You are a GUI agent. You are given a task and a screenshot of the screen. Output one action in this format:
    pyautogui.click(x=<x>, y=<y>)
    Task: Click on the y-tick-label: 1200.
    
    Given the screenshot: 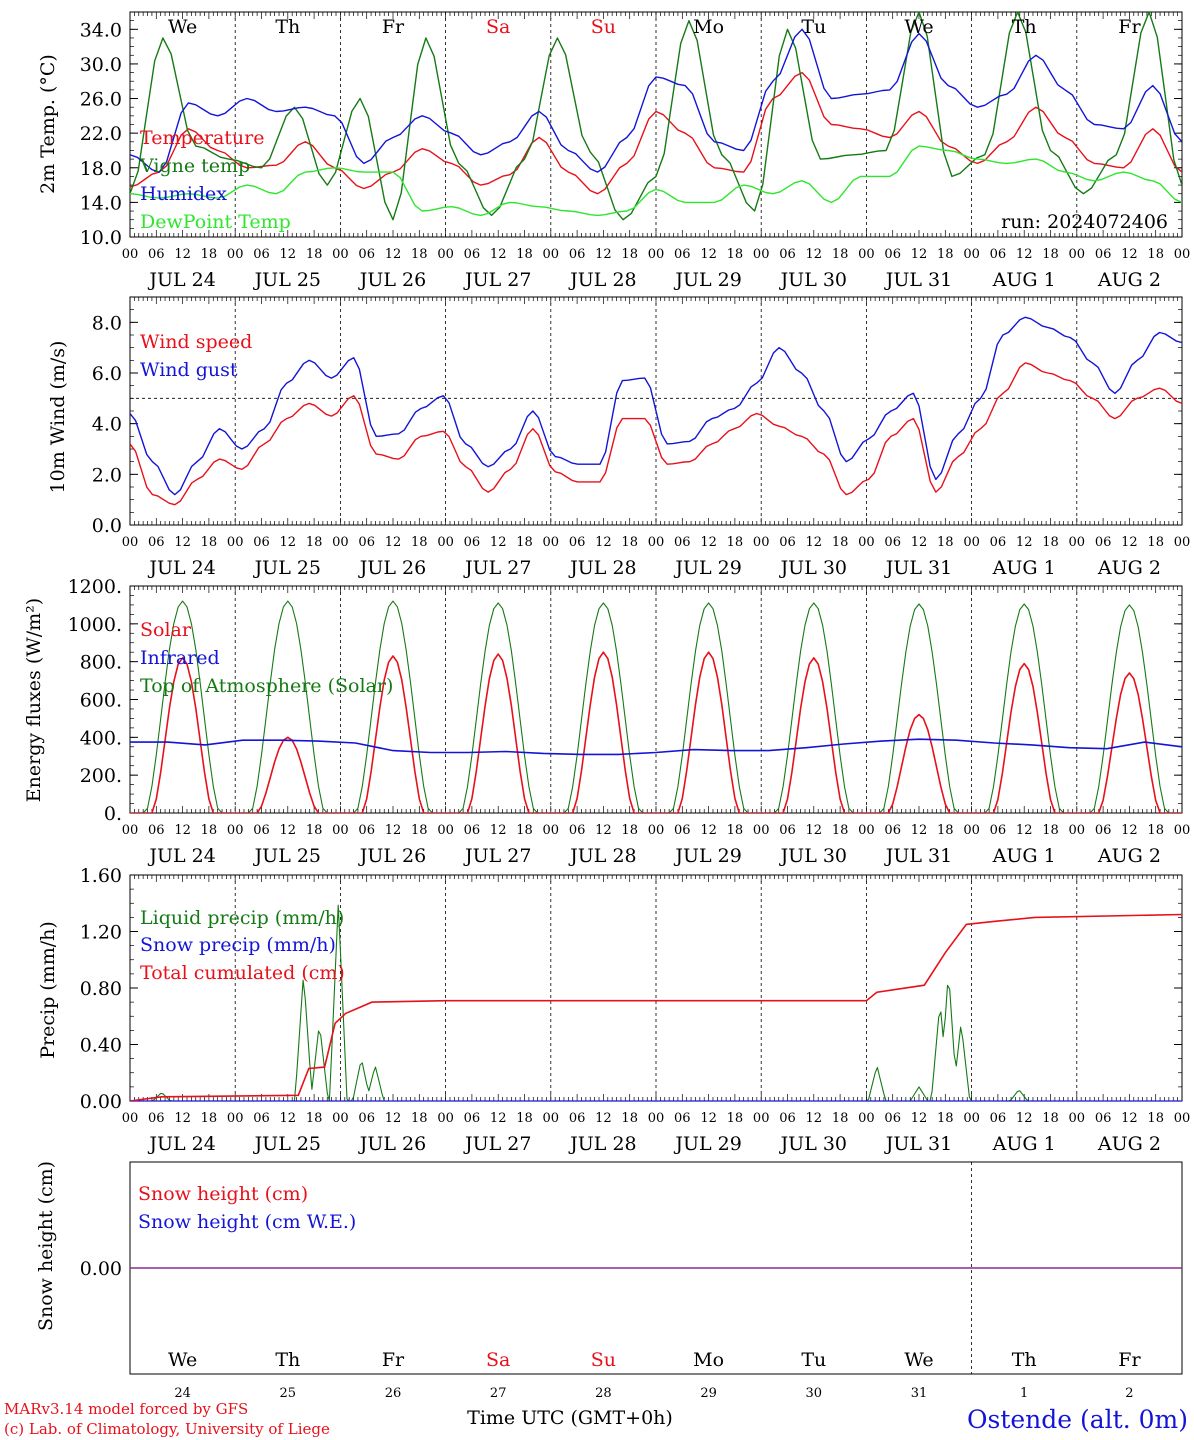 What is the action you would take?
    pyautogui.click(x=95, y=587)
    